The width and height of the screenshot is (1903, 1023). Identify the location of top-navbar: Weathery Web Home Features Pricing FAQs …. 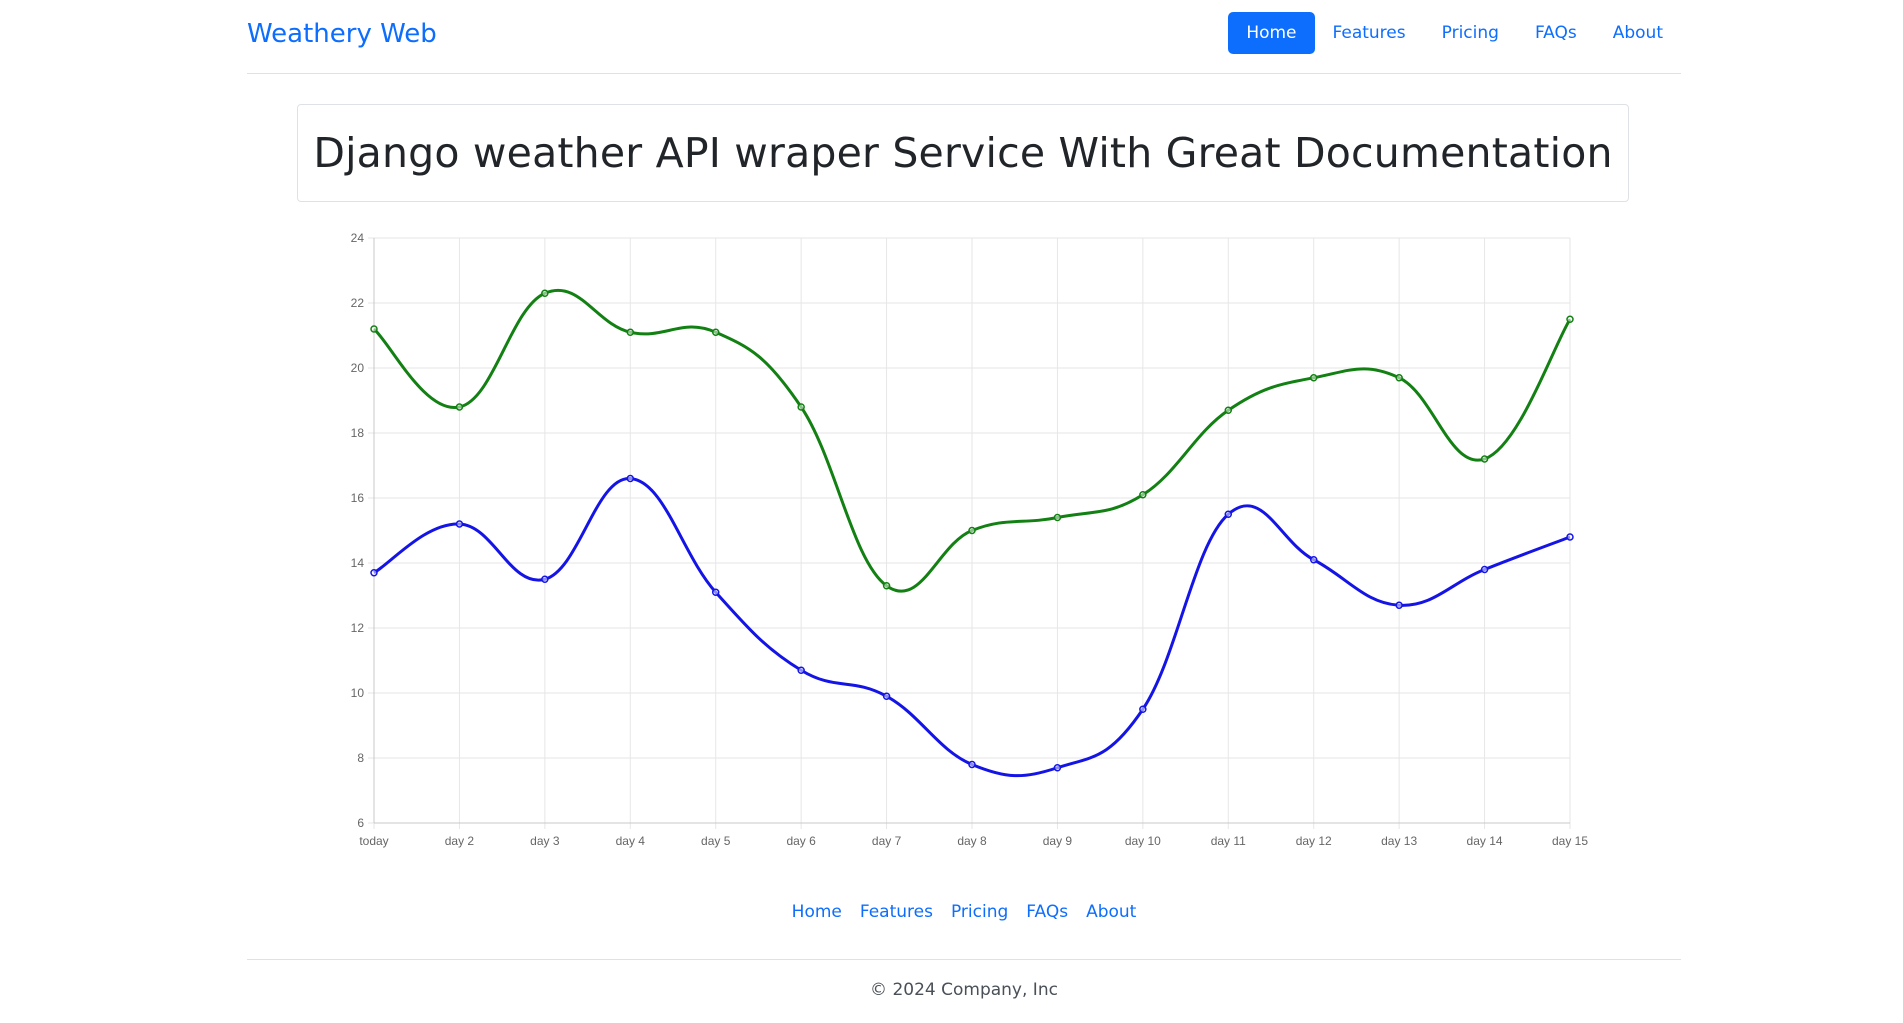
(964, 37).